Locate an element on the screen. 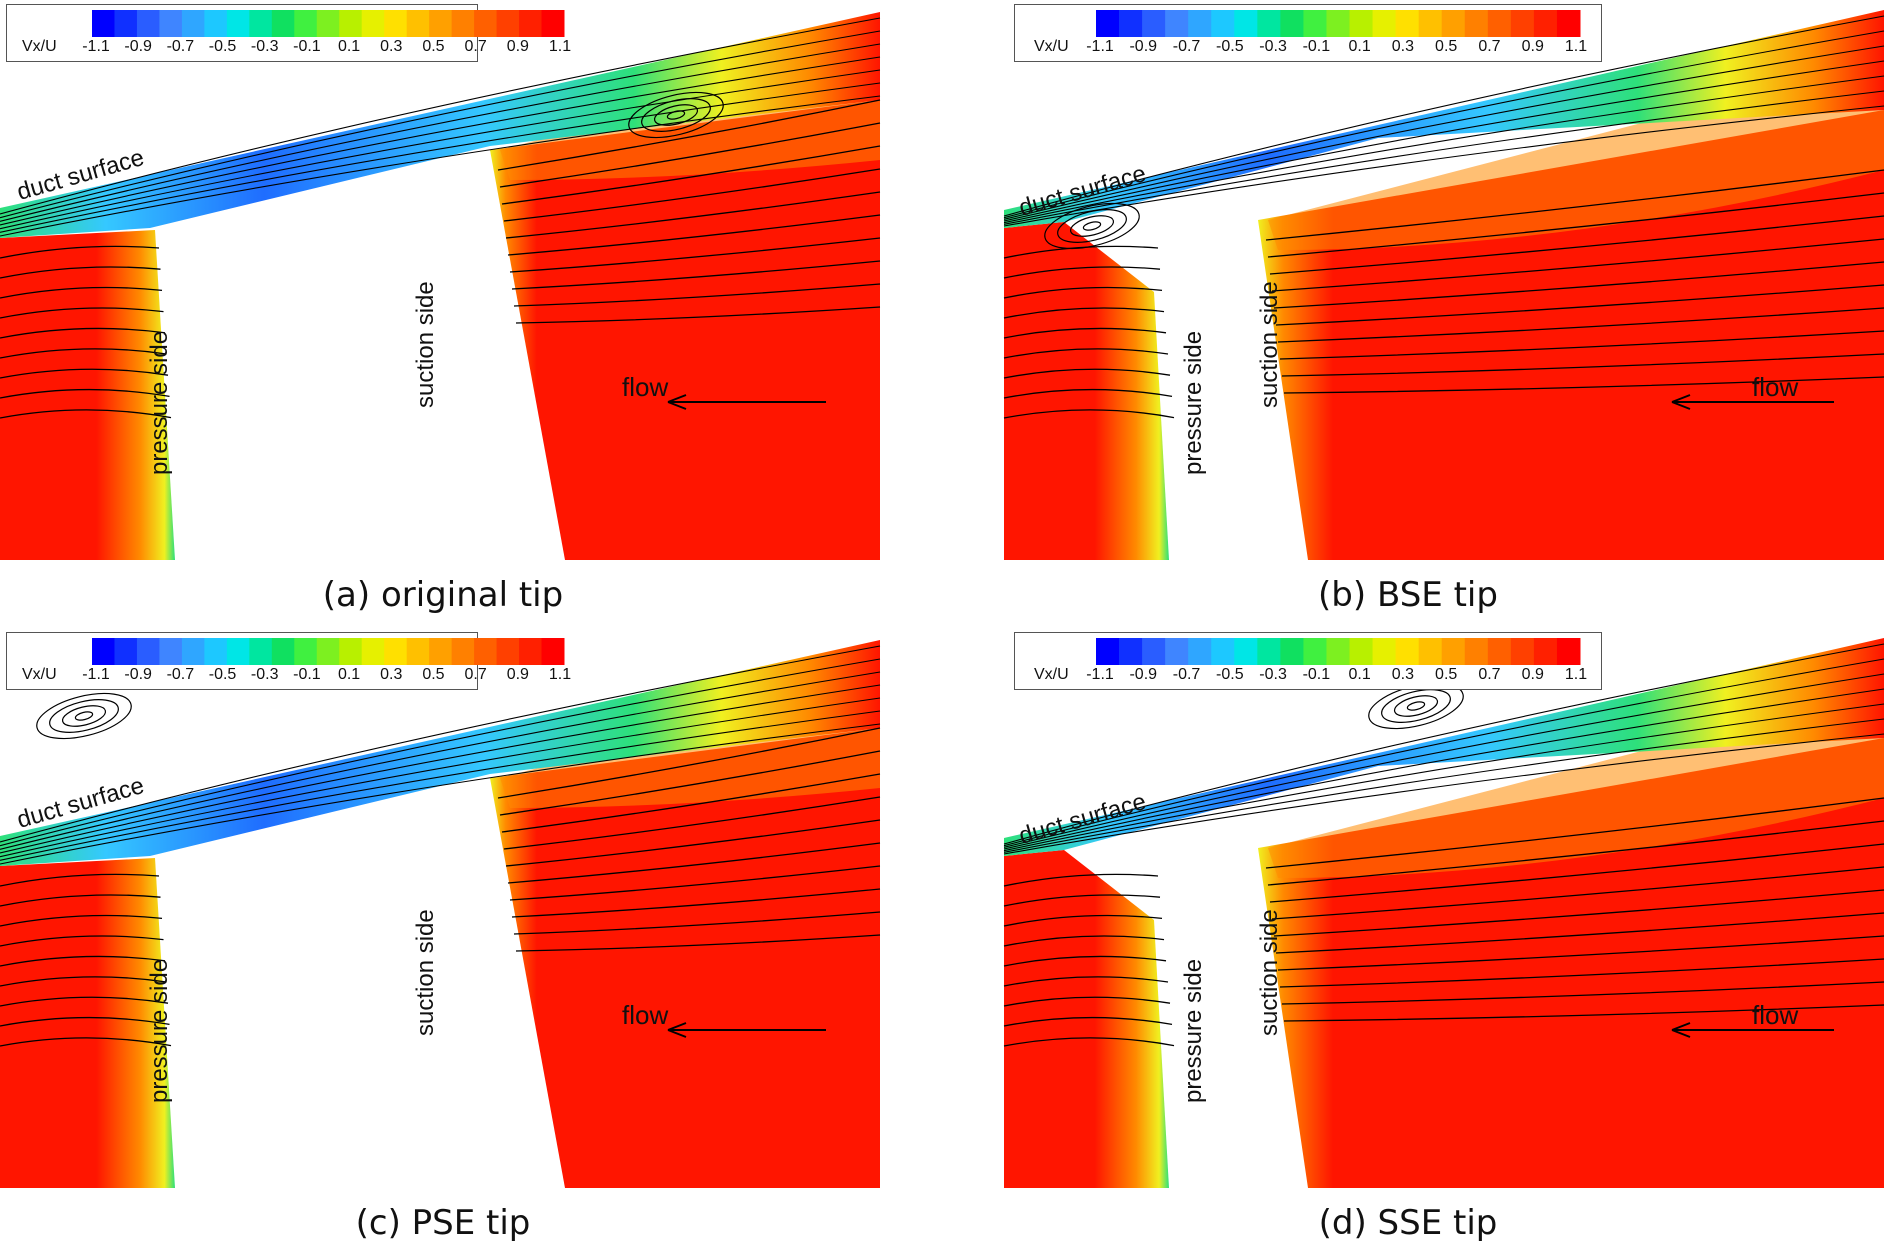  panel-caption: (c) PSE tip is located at coordinates (443, 1223).